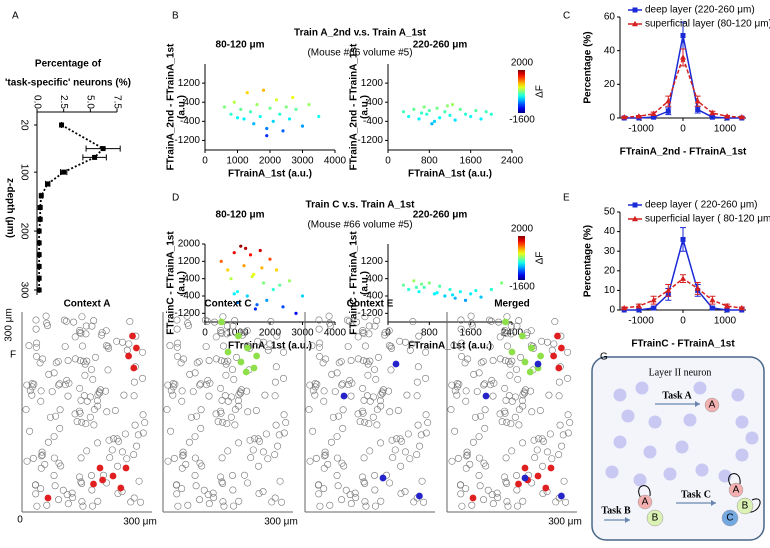 Image resolution: width=770 pixels, height=548 pixels. Describe the element at coordinates (23, 231) in the screenshot. I see `depth-tick-label: 200` at that location.